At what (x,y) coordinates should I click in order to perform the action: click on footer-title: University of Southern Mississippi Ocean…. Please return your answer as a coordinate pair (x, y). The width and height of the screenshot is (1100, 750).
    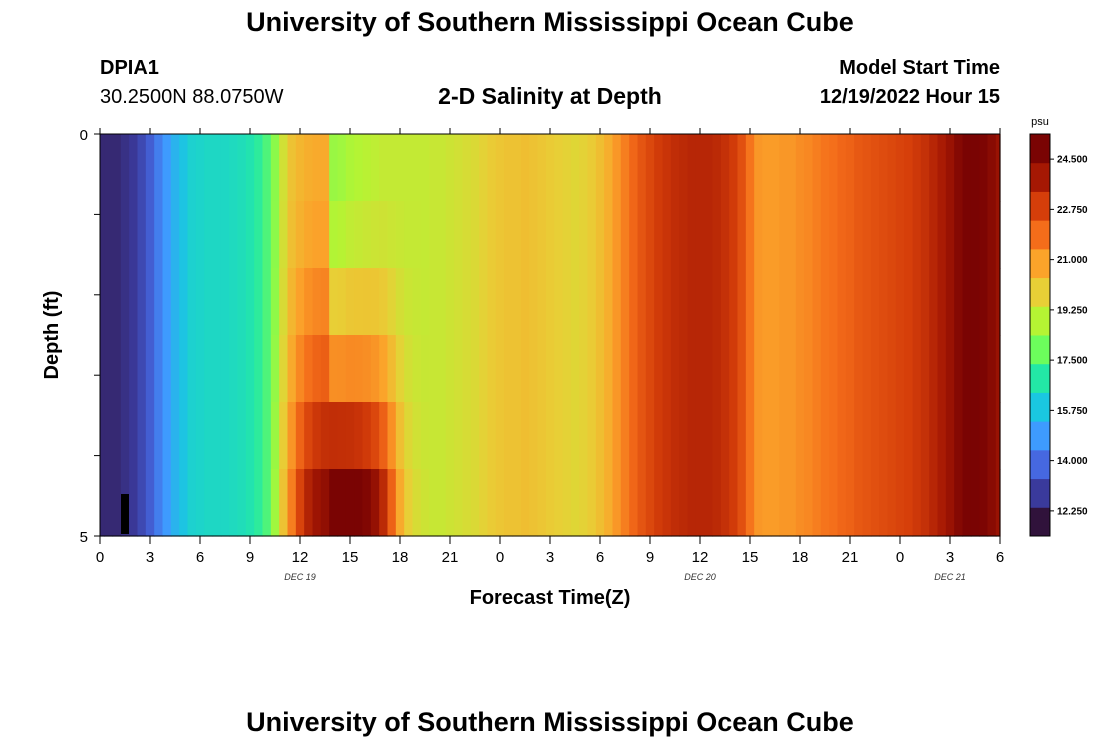
    Looking at the image, I should click on (550, 722).